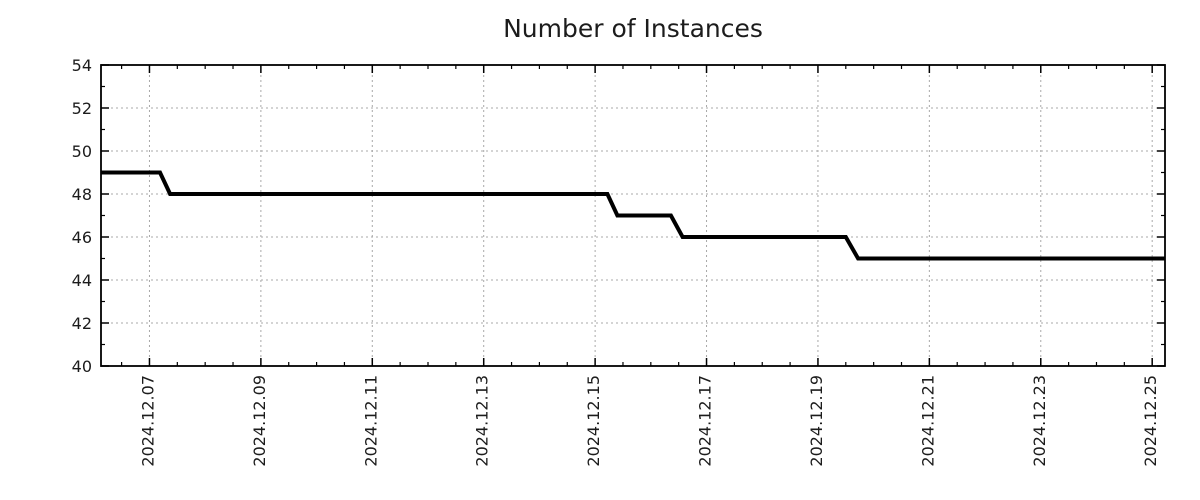  Describe the element at coordinates (259, 421) in the screenshot. I see `x-tick-label: 2024.12.09` at that location.